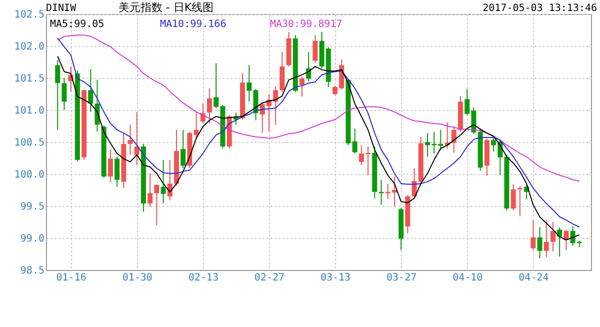 The width and height of the screenshot is (600, 327). Describe the element at coordinates (32, 271) in the screenshot. I see `y-tick-label: 98.5` at that location.